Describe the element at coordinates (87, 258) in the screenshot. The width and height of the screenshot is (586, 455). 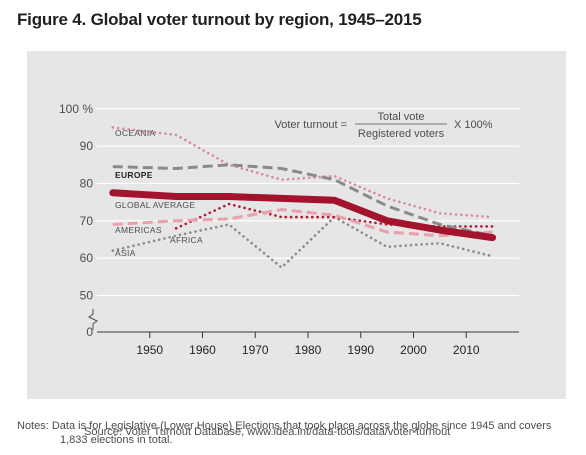
I see `y-tick-label: 60` at that location.